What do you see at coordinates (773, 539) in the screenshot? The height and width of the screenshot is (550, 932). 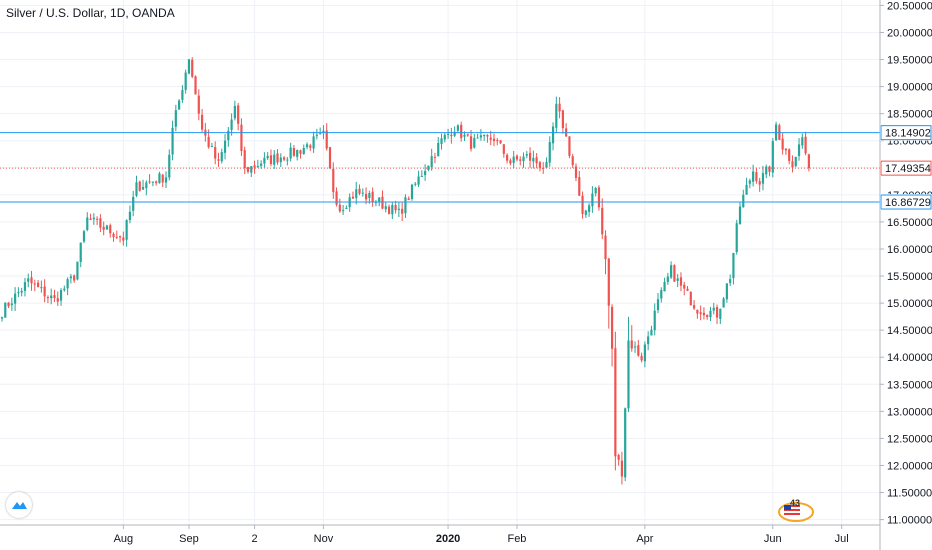 I see `x-tick-label: Jun` at bounding box center [773, 539].